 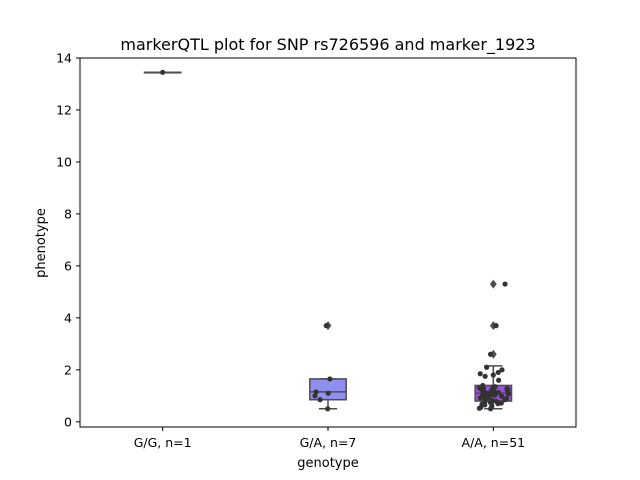 I want to click on y-tick-label: 0, so click(x=68, y=421).